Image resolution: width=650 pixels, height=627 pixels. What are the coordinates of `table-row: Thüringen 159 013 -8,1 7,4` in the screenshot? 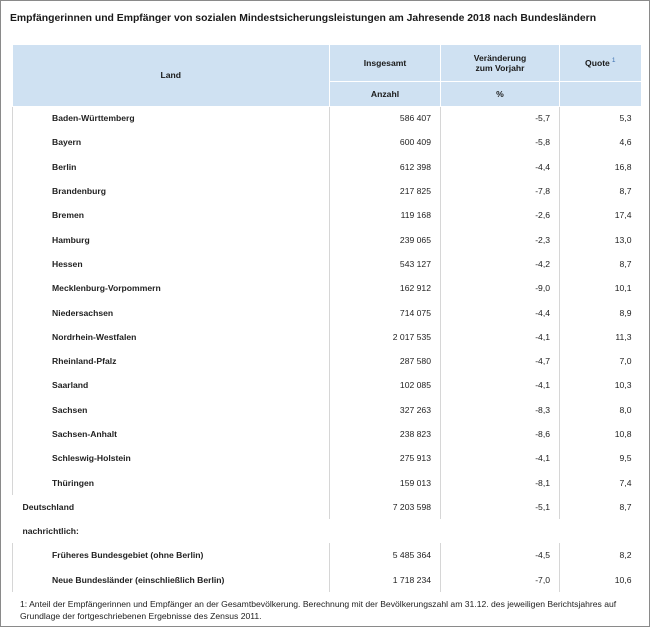 It's located at (326, 482).